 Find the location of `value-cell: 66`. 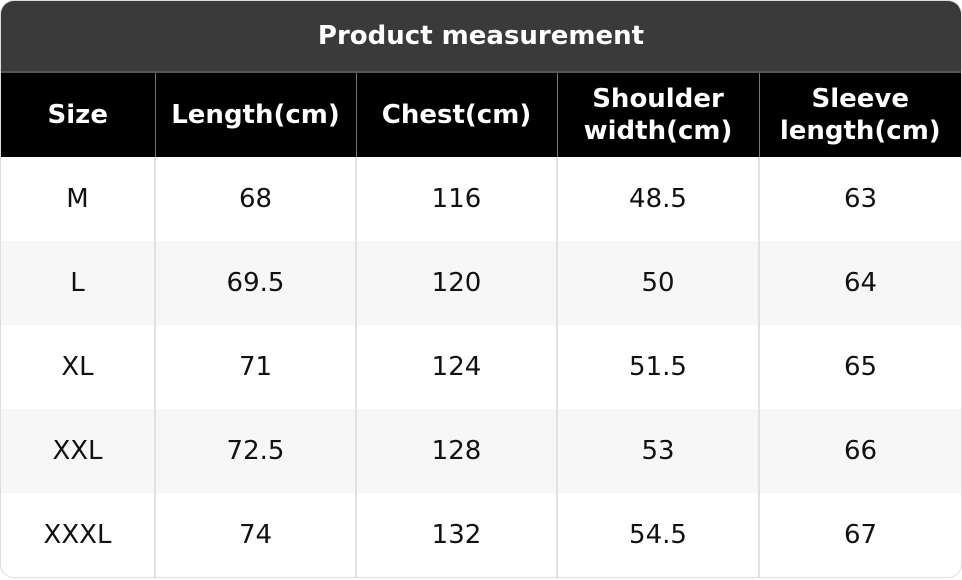

value-cell: 66 is located at coordinates (859, 451).